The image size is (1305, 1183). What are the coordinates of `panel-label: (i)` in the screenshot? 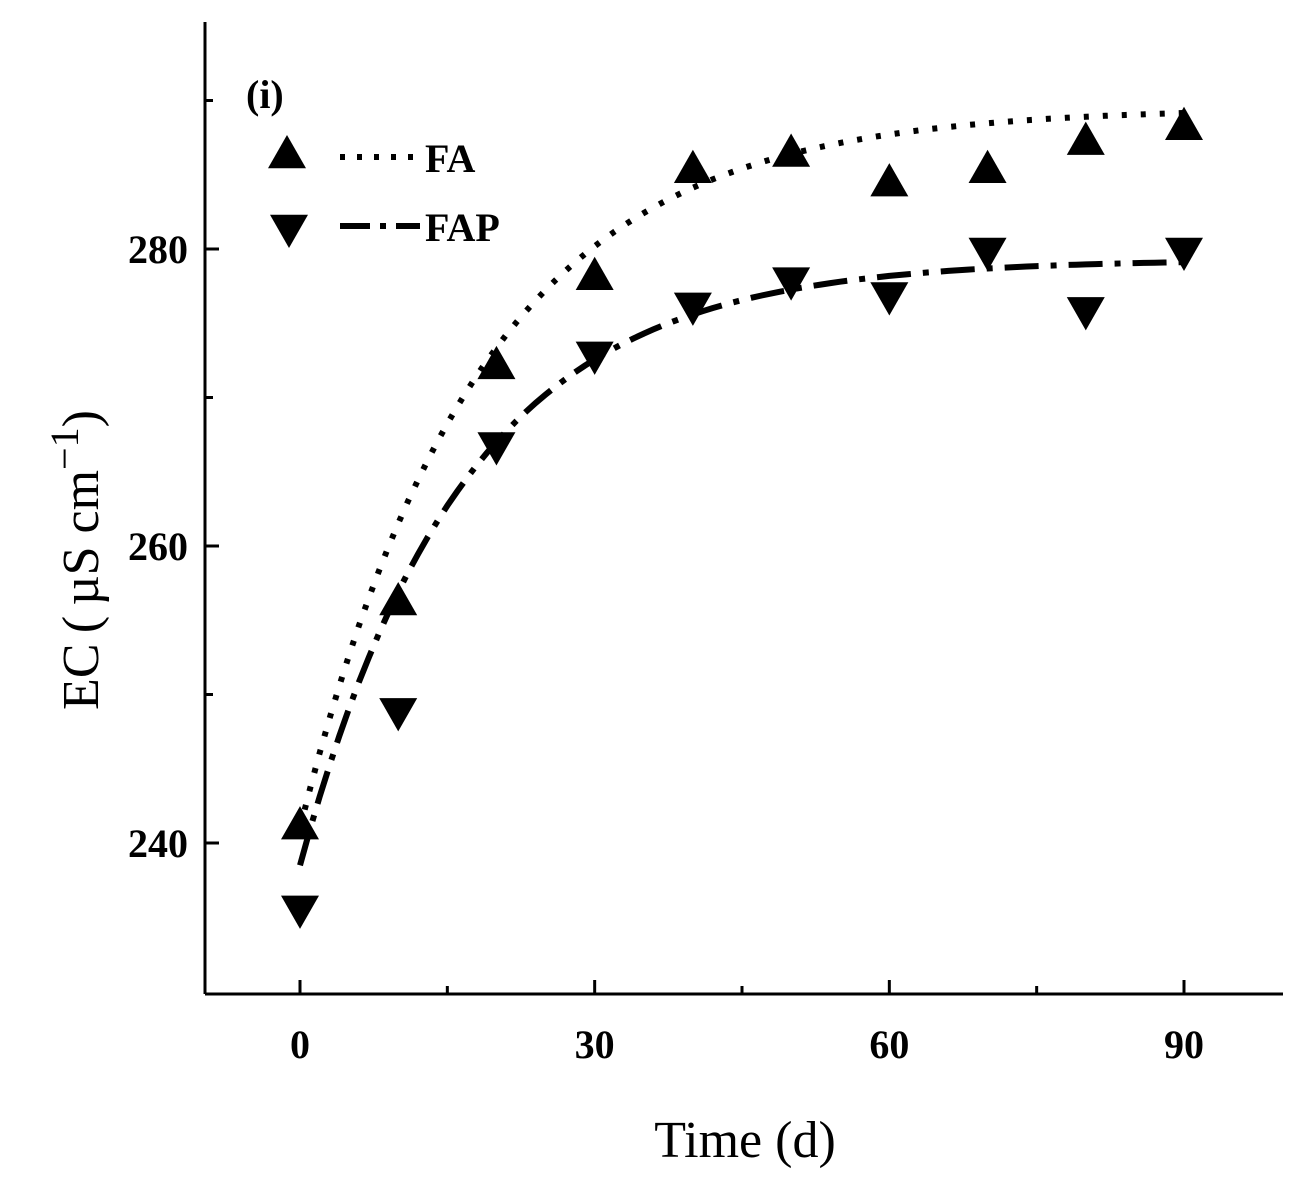 It's located at (265, 94).